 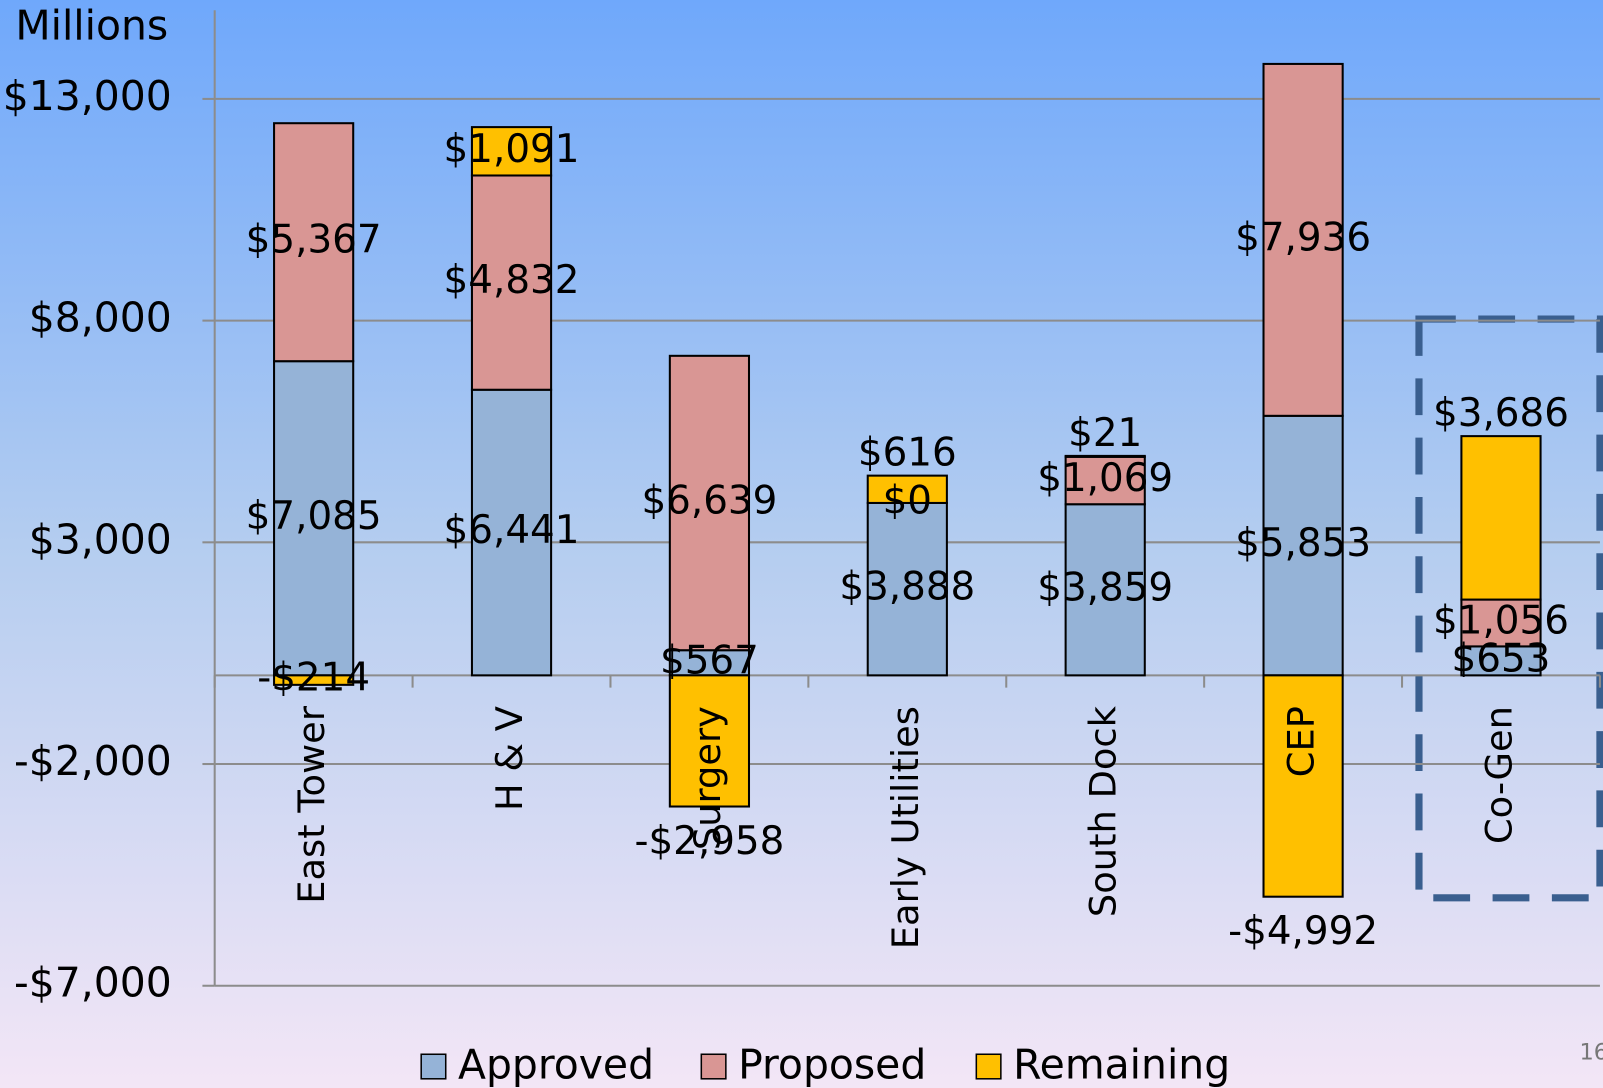 I want to click on value-label: $567, so click(x=709, y=660).